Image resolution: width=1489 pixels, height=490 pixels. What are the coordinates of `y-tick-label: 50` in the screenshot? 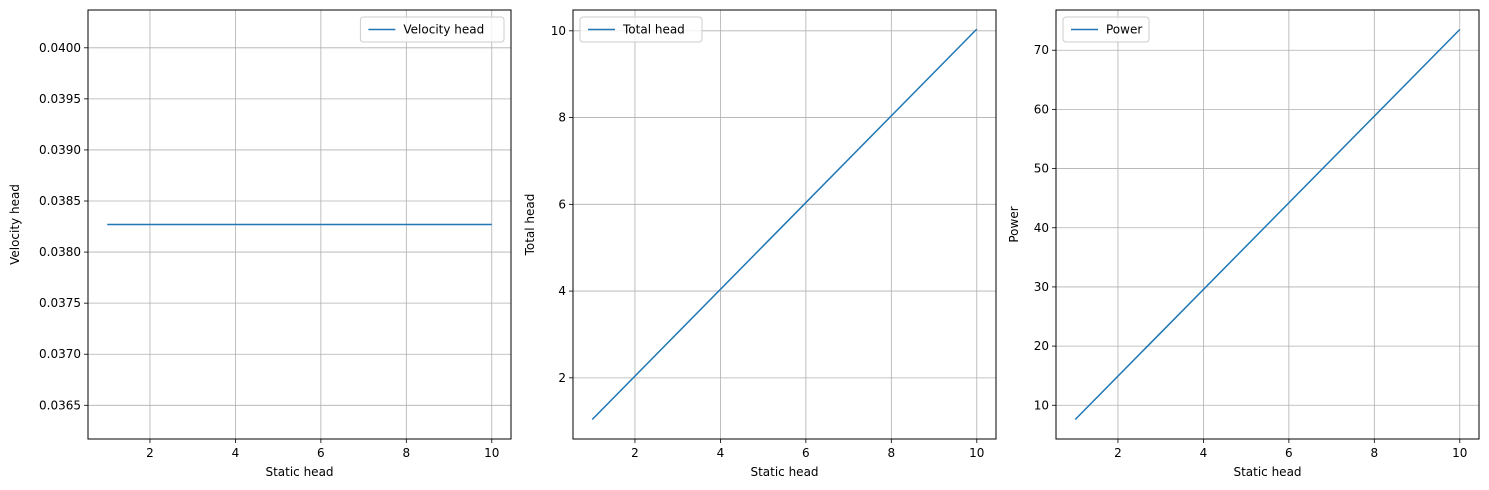 It's located at (1041, 169).